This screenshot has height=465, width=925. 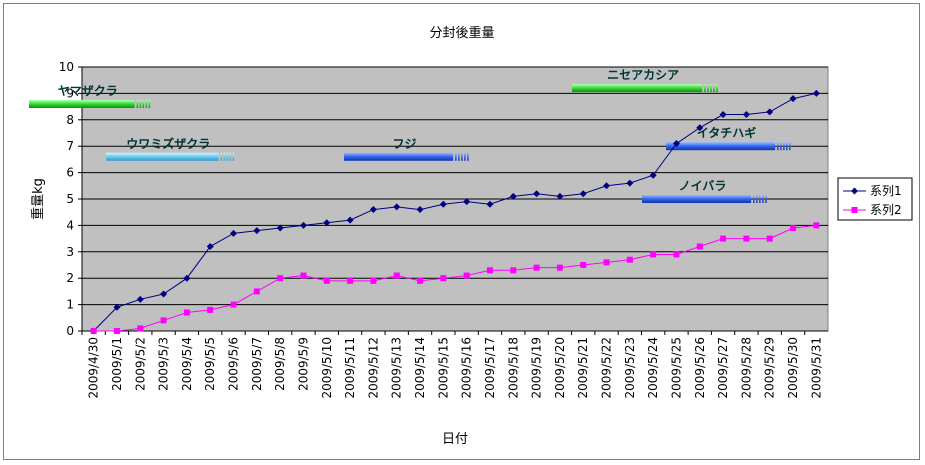 What do you see at coordinates (350, 368) in the screenshot?
I see `x-tick-label: 2009/5/11` at bounding box center [350, 368].